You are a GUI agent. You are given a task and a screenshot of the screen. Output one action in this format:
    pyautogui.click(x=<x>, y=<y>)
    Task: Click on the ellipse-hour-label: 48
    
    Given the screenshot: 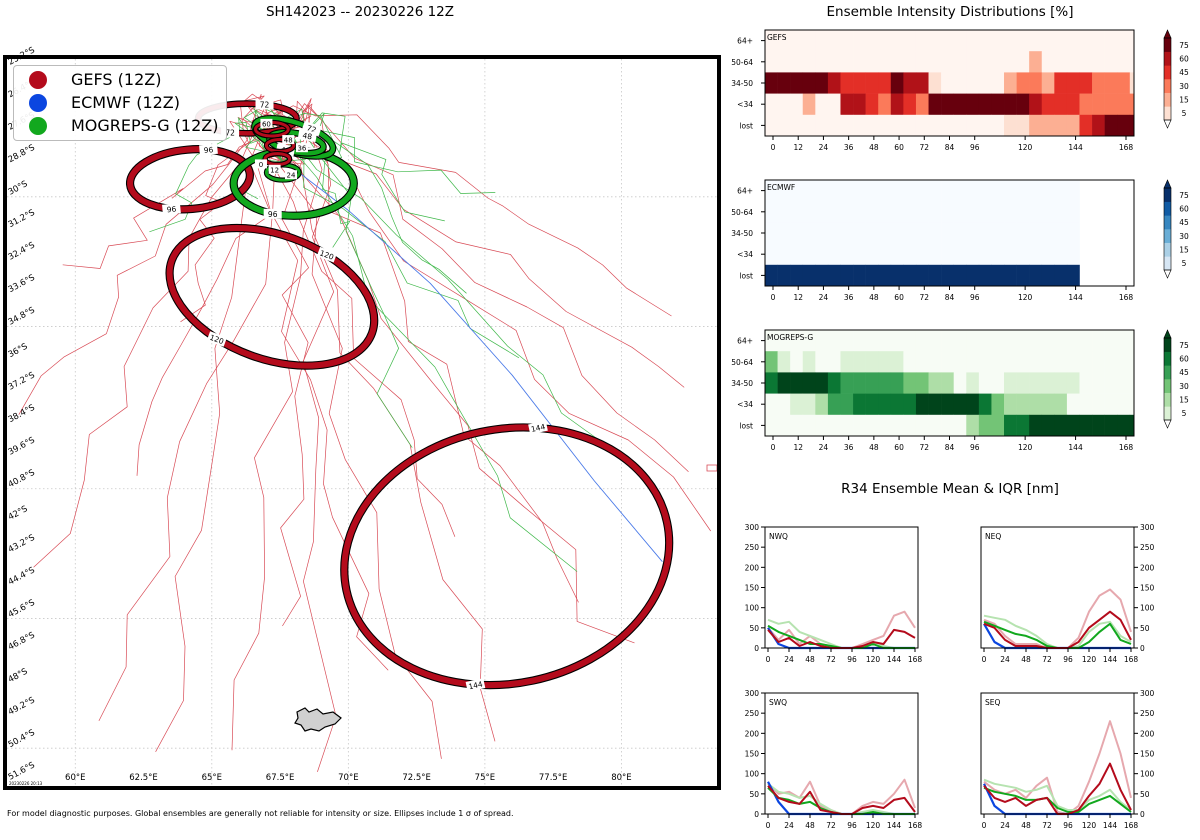 What is the action you would take?
    pyautogui.click(x=307, y=136)
    